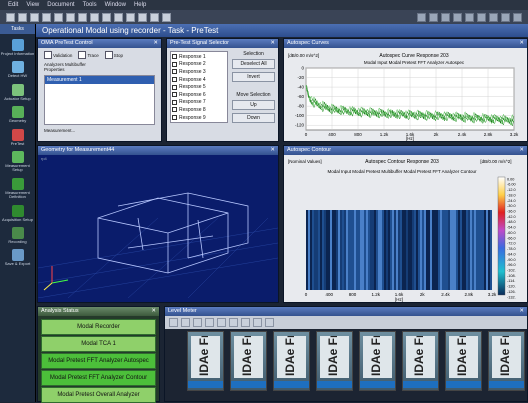 This screenshot has height=403, width=528. Describe the element at coordinates (17, 137) in the screenshot. I see `sidebar-item-4: PreTest` at that location.